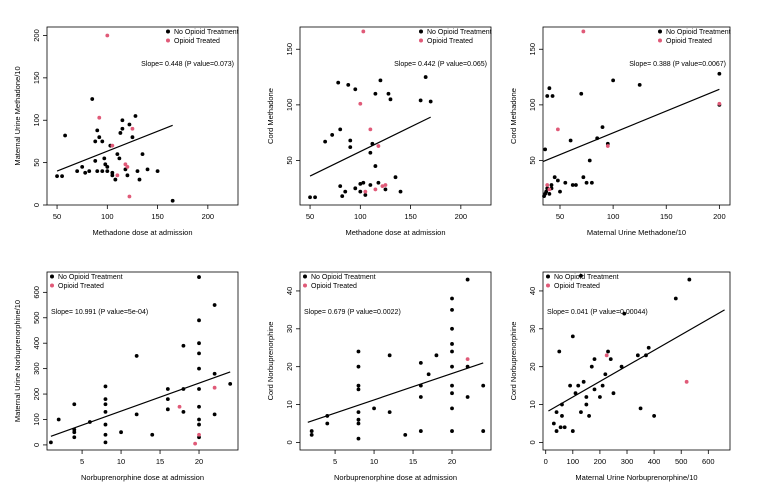 The width and height of the screenshot is (774, 502). Describe the element at coordinates (370, 137) in the screenshot. I see `series-no-opioid-treatment` at that location.